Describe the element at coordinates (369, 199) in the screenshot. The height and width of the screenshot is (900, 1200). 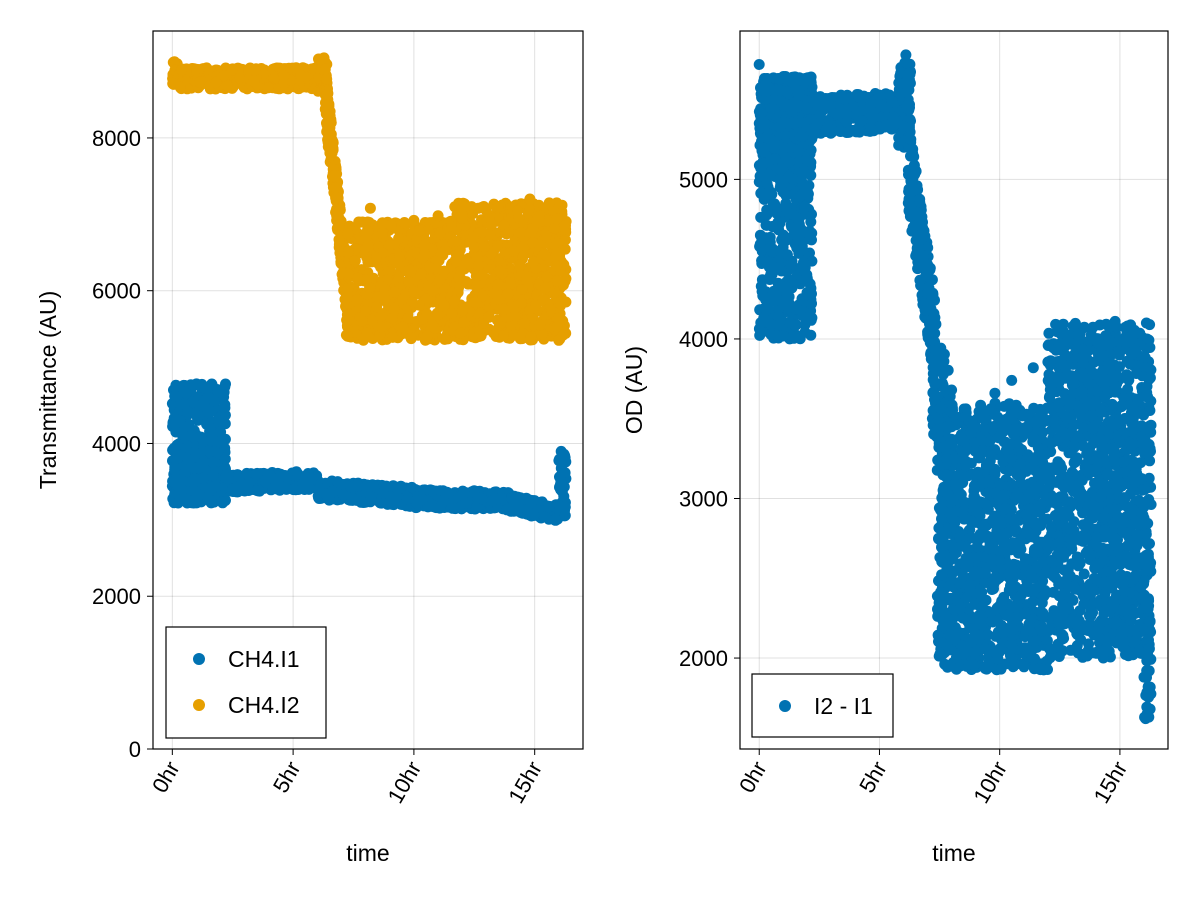
I see `series-1-points` at that location.